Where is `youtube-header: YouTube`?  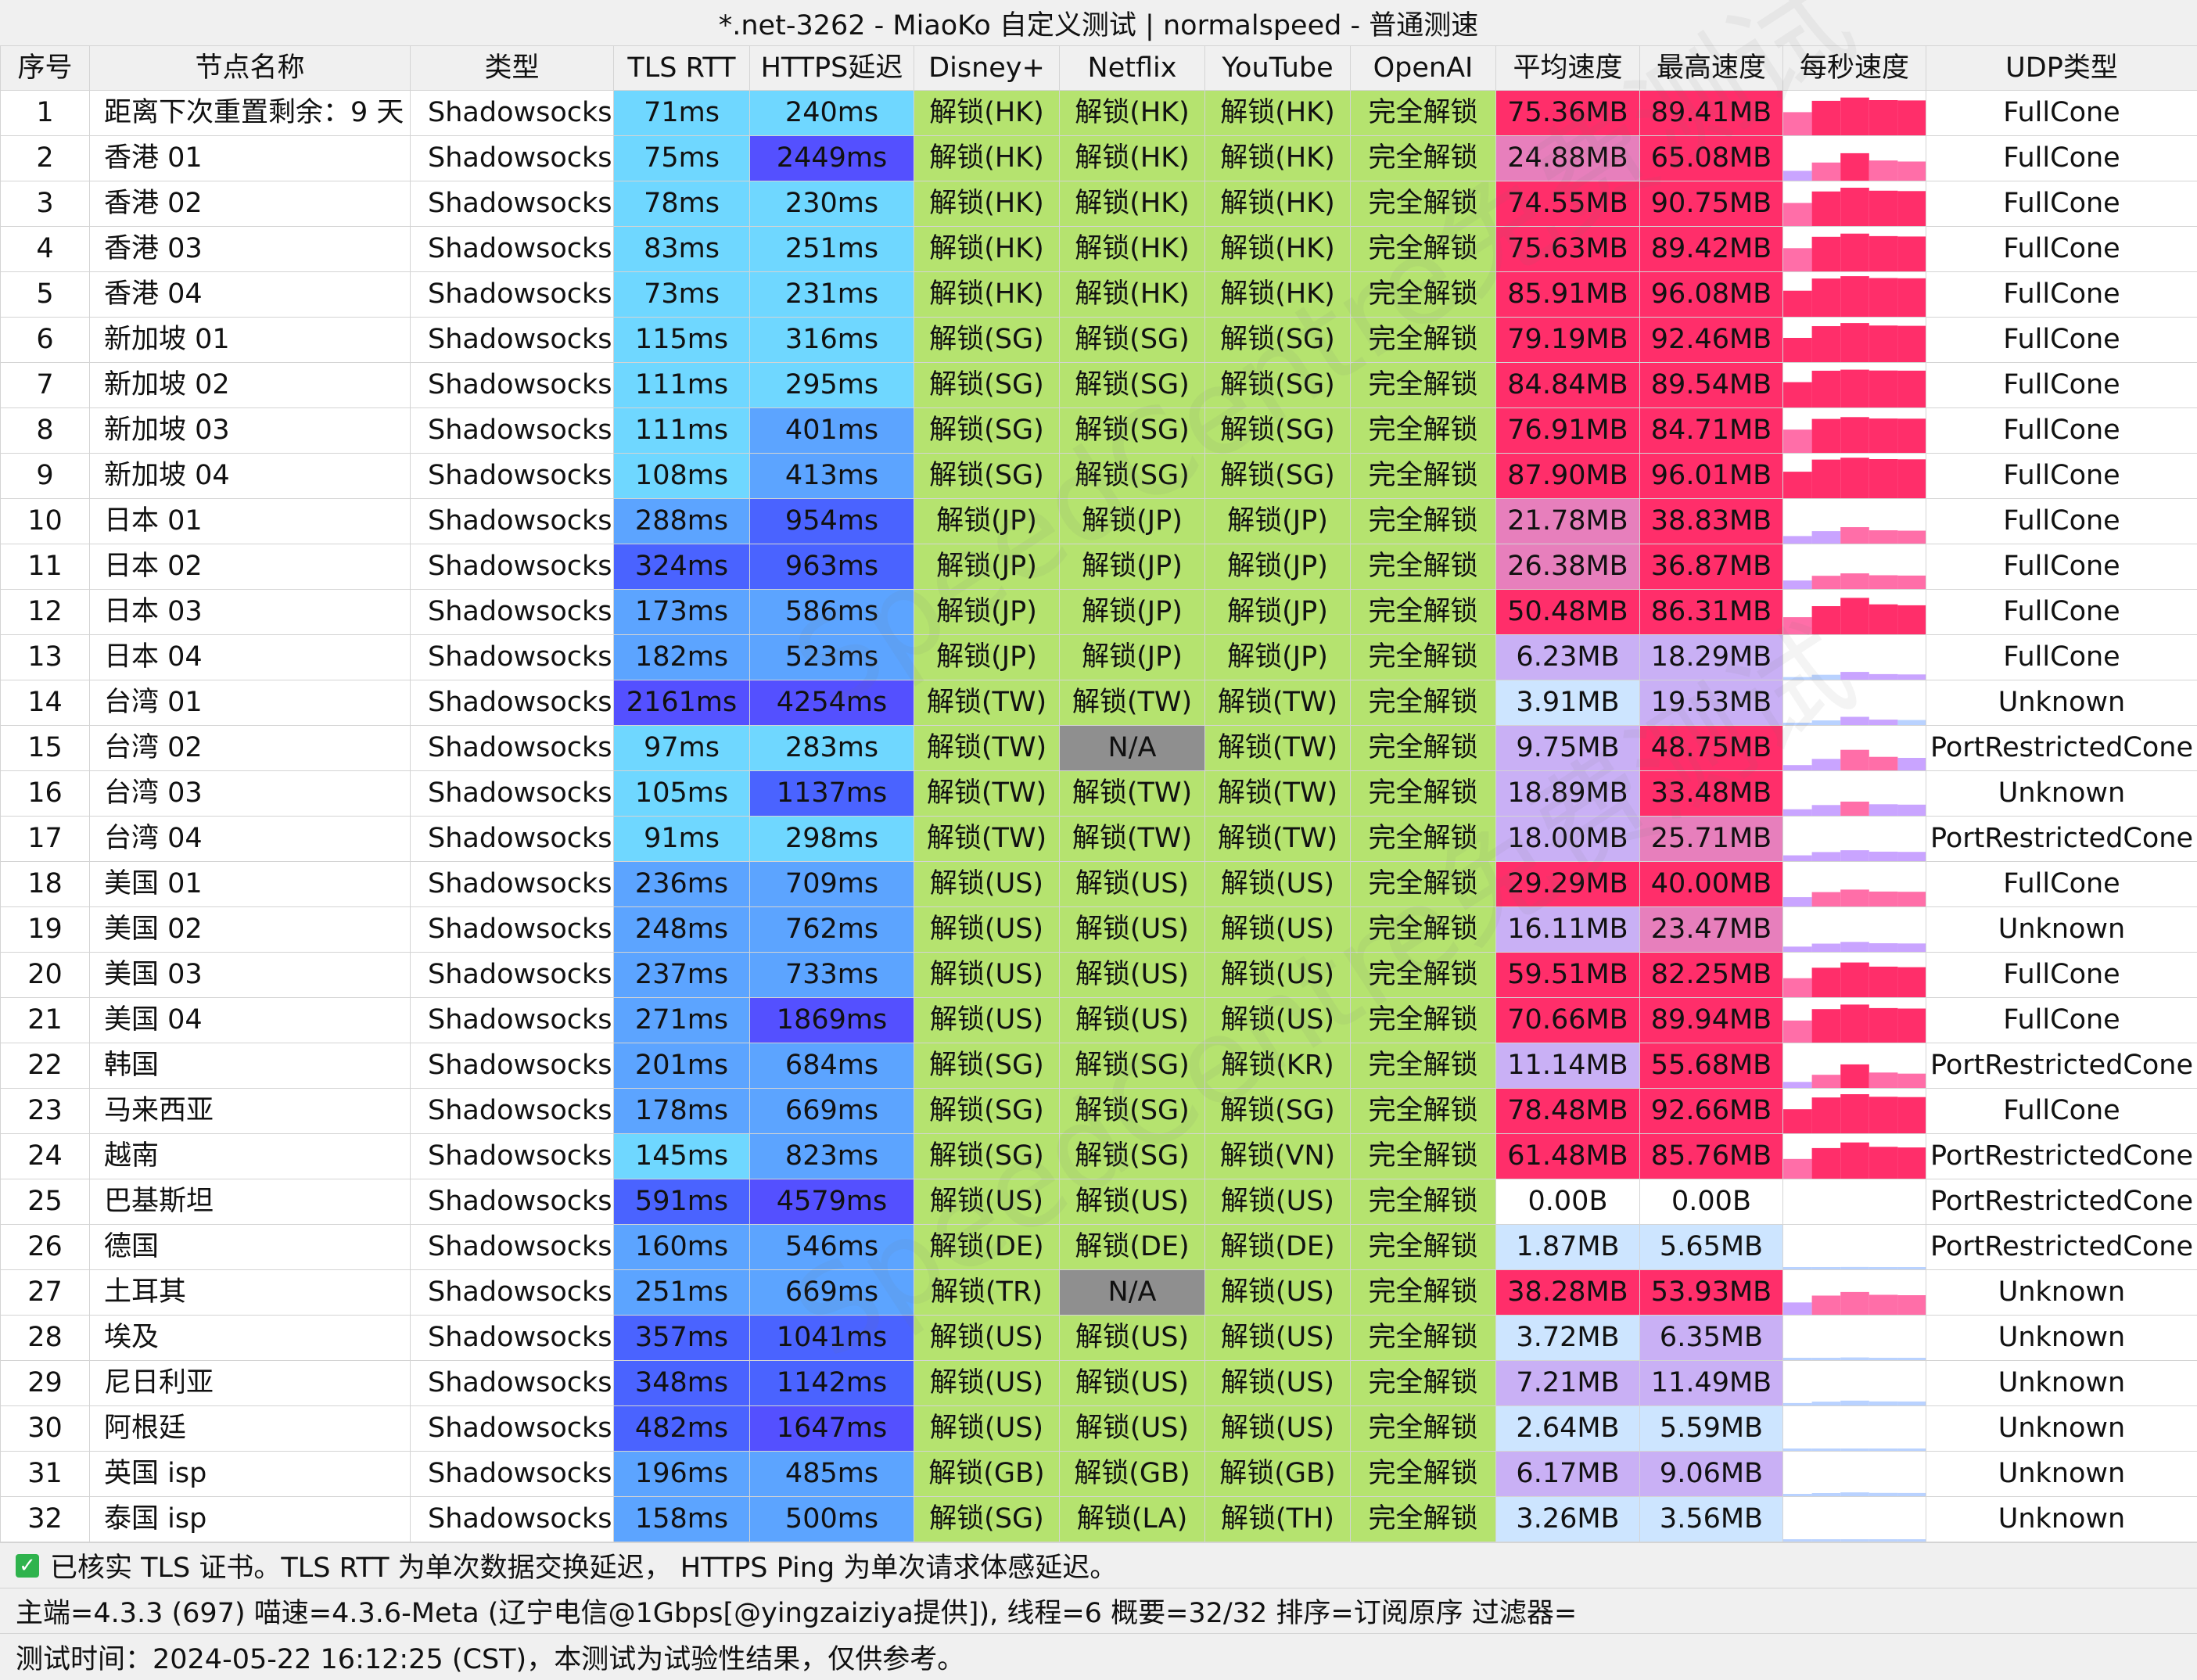 youtube-header: YouTube is located at coordinates (1277, 68).